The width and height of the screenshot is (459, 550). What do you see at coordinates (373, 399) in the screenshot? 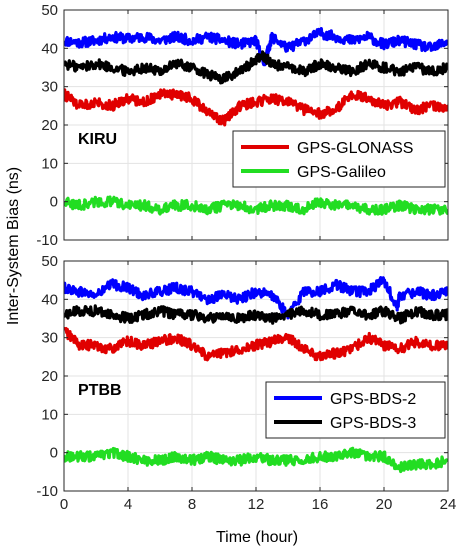
I see `legend-label: GPS-BDS-2` at bounding box center [373, 399].